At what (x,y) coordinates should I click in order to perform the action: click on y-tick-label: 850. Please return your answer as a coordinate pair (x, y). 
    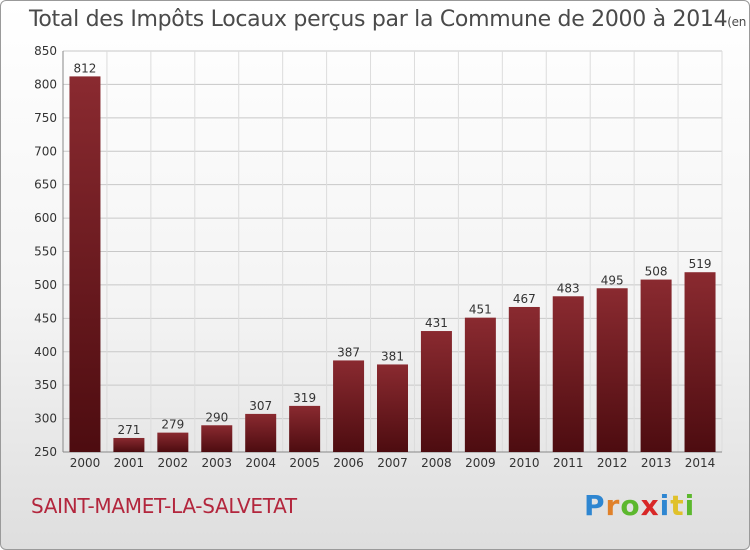
    Looking at the image, I should click on (45, 51).